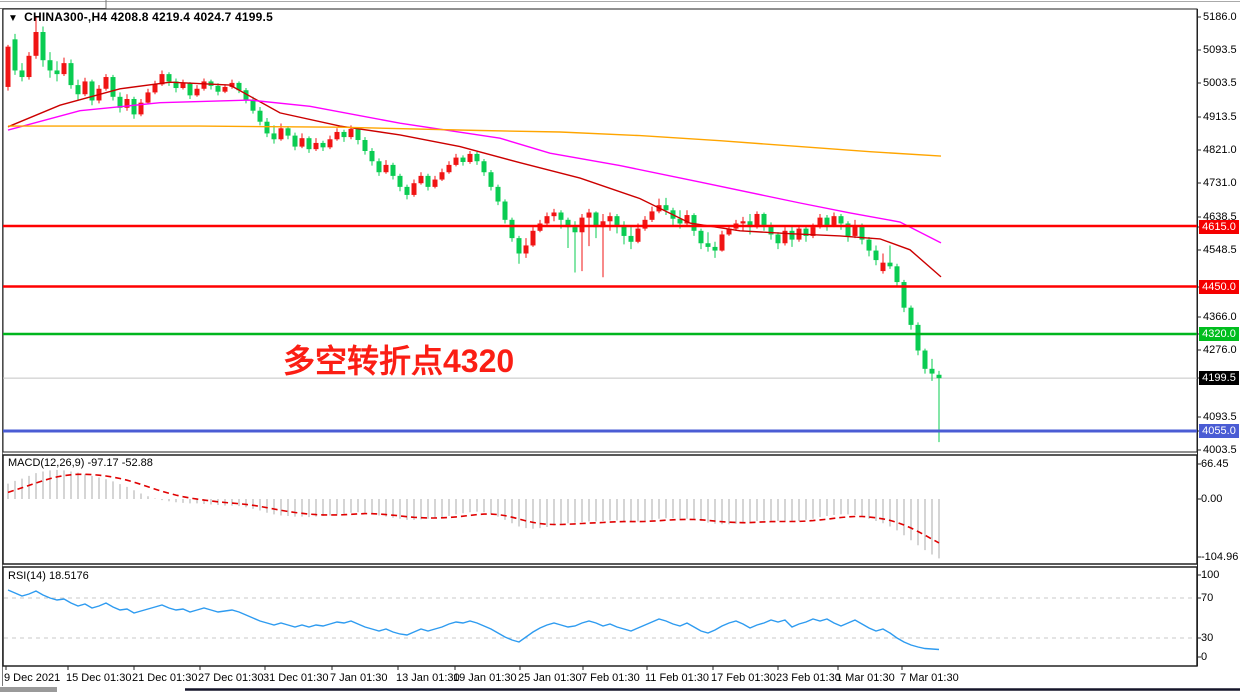 The width and height of the screenshot is (1240, 692). I want to click on price-axis-label-4548.5: 4548.5, so click(1220, 250).